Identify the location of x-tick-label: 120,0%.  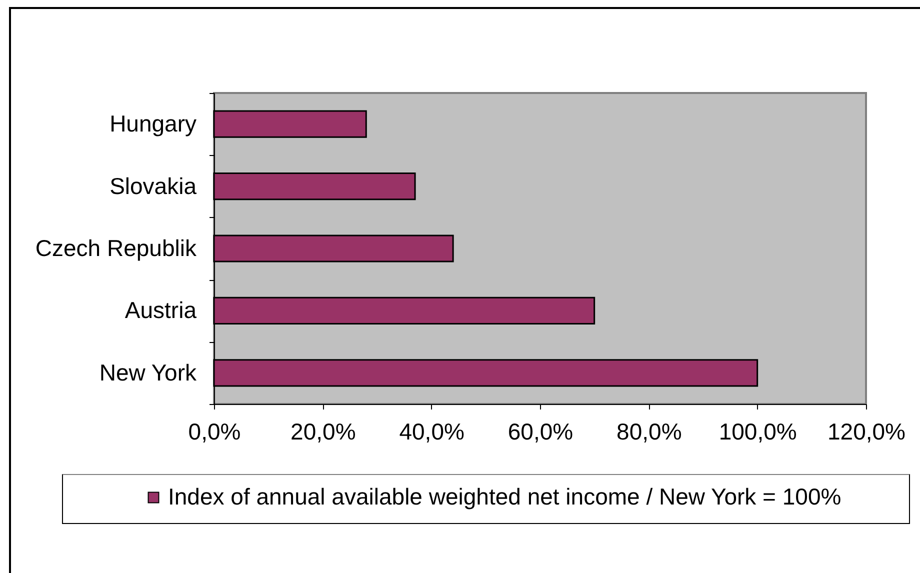
(866, 431).